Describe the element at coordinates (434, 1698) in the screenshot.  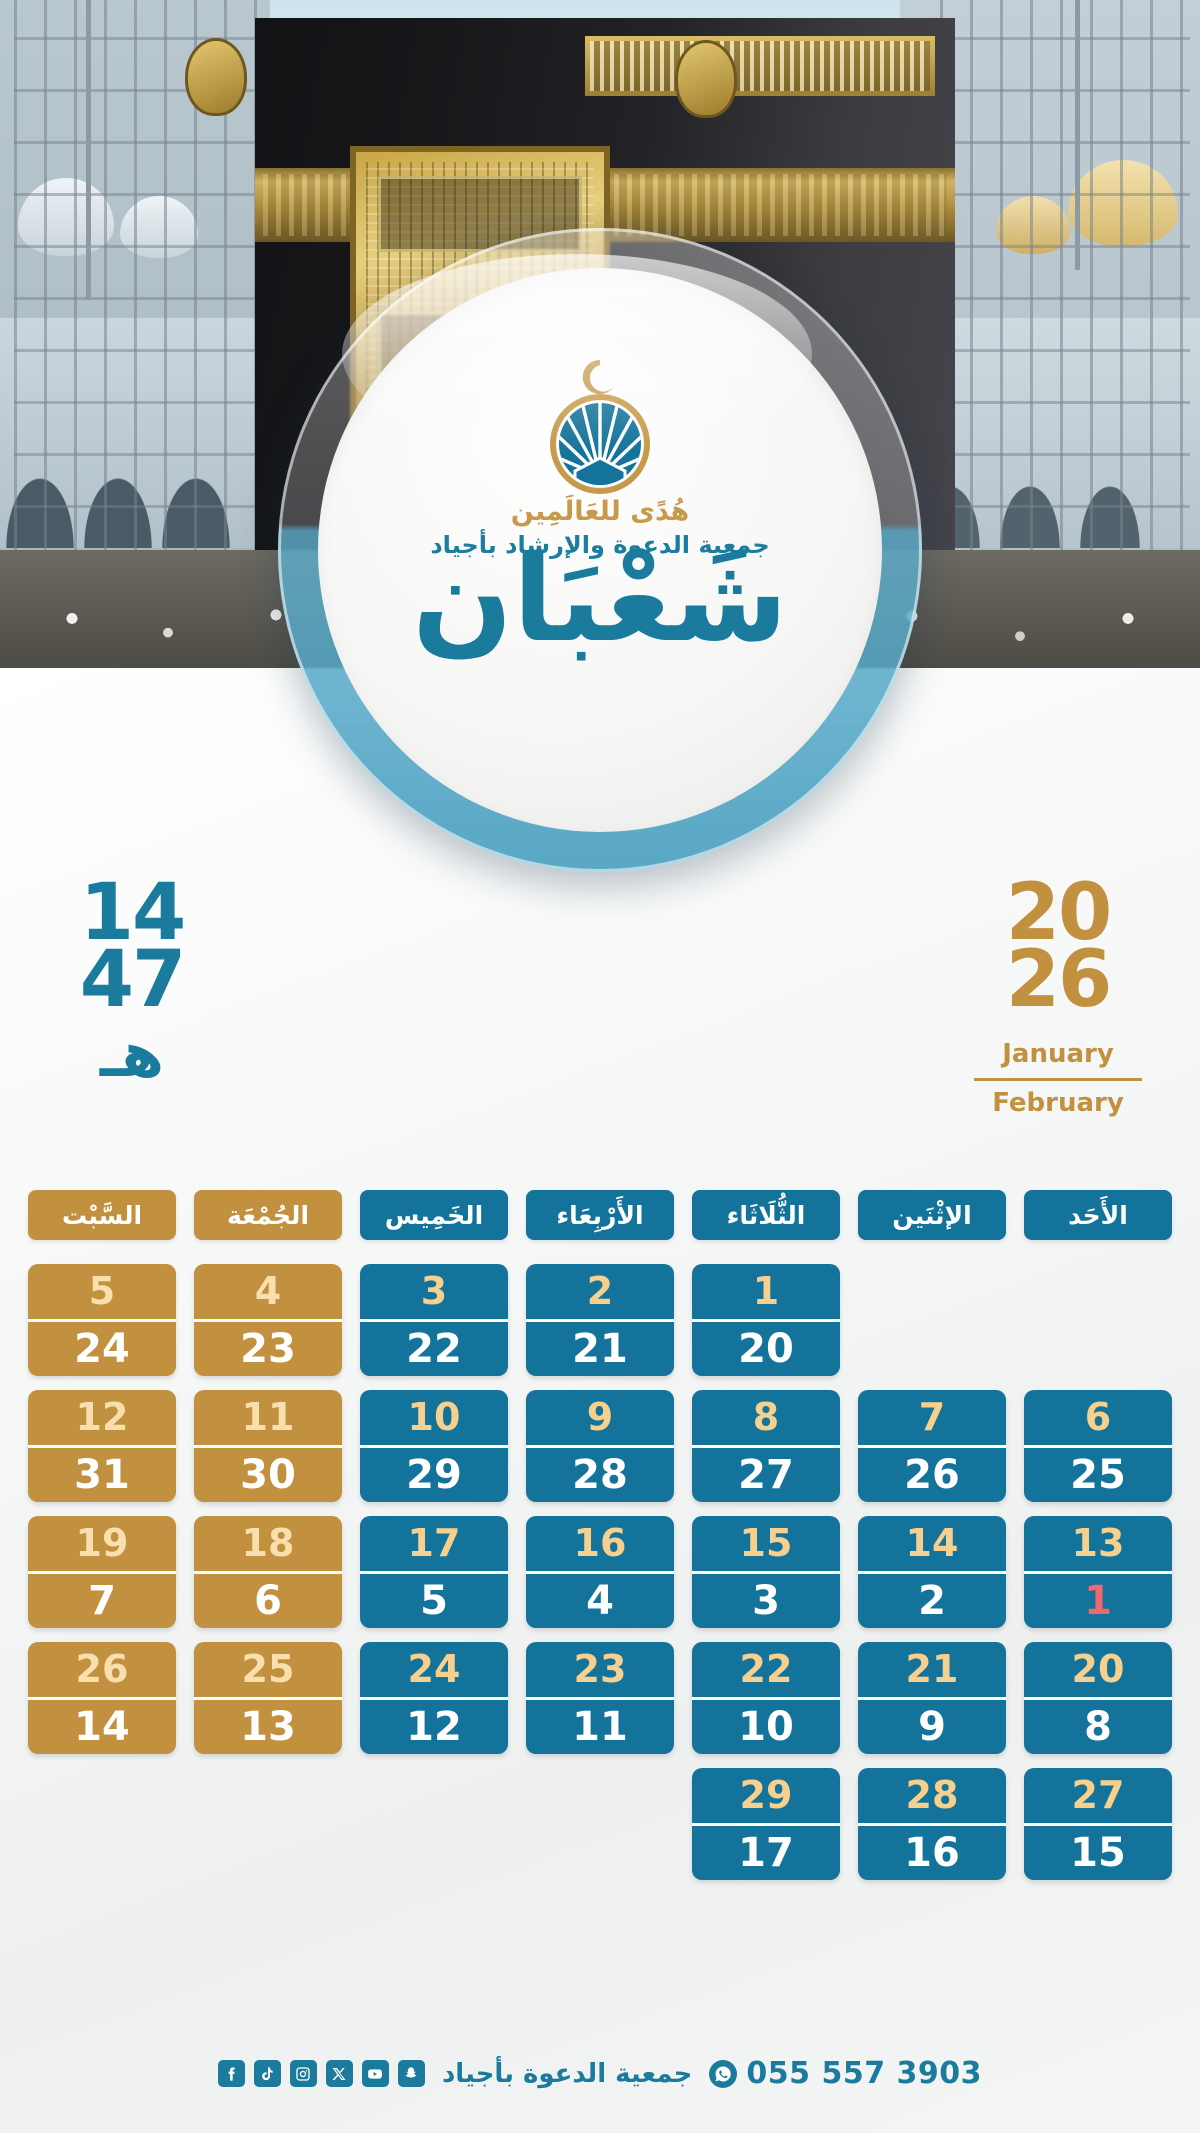
I see `calendar-day-cell: 24 12` at that location.